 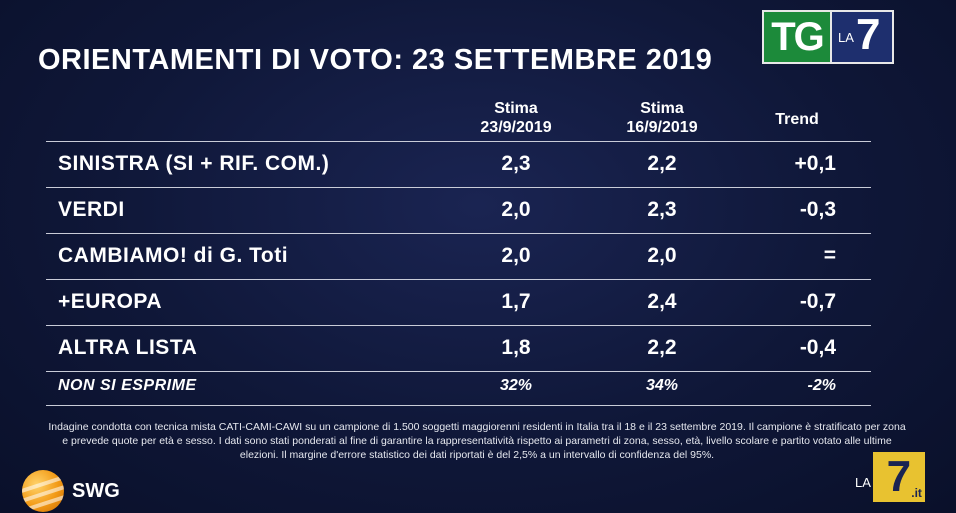 What do you see at coordinates (662, 127) in the screenshot?
I see `column-header-line: 16/9/2019` at bounding box center [662, 127].